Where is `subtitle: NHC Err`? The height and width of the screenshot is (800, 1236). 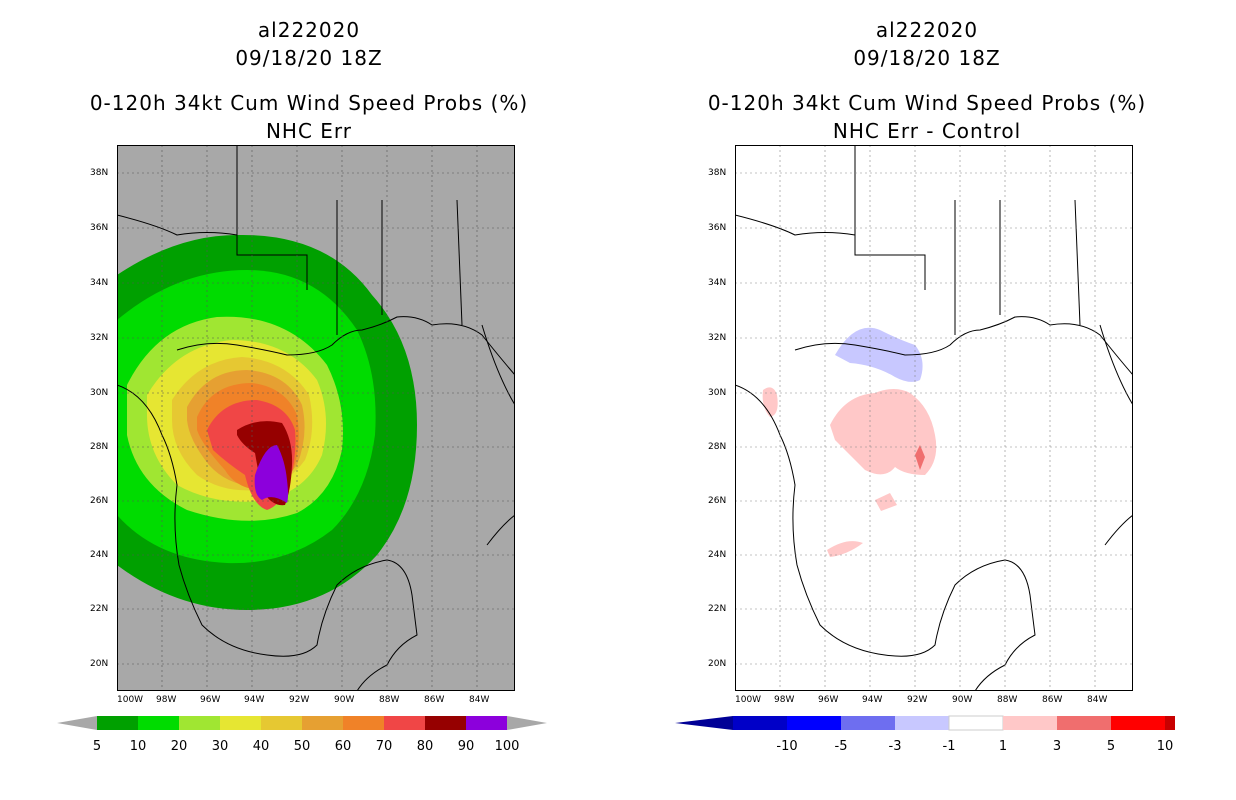
subtitle: NHC Err is located at coordinates (309, 131).